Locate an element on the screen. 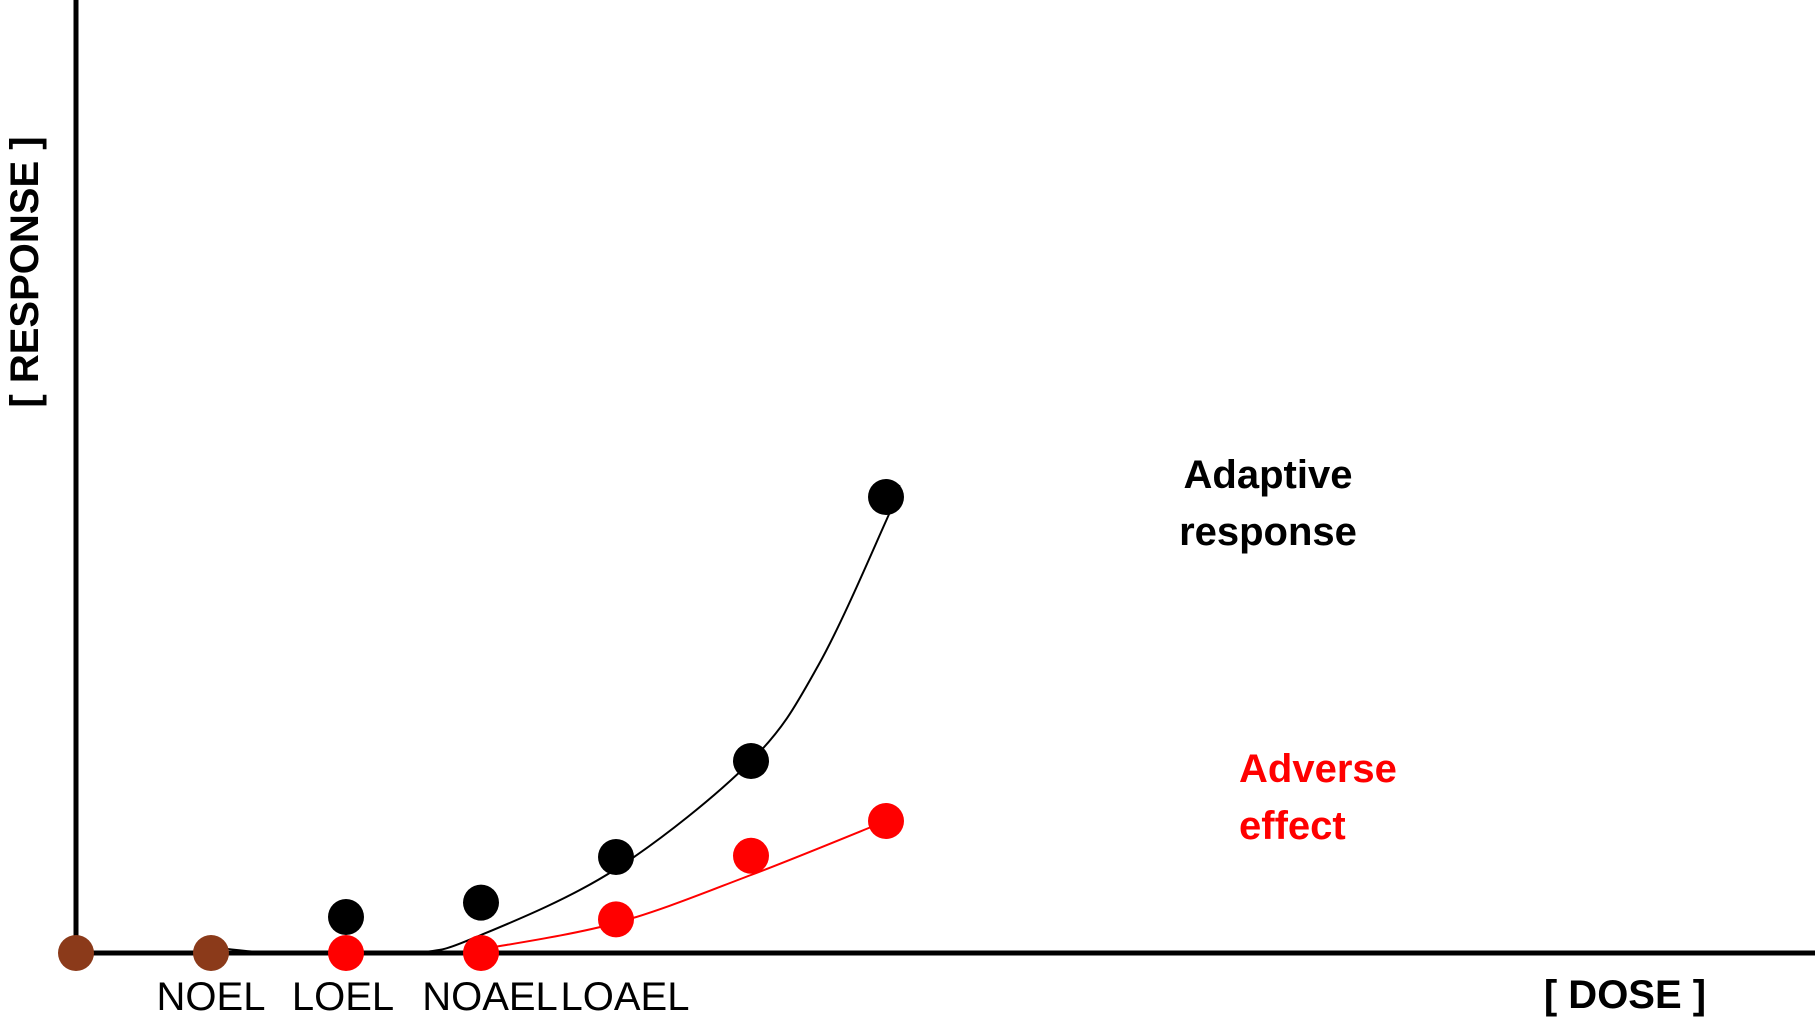  x-axis-label: [ DOSE ] is located at coordinates (1625, 995).